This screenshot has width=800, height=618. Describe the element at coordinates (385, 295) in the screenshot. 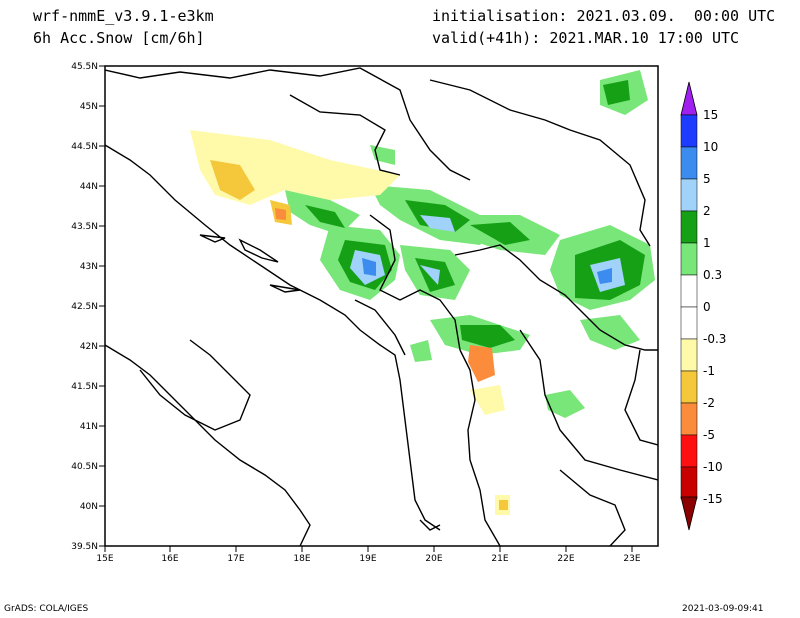

I see `melt-2-5-area` at that location.